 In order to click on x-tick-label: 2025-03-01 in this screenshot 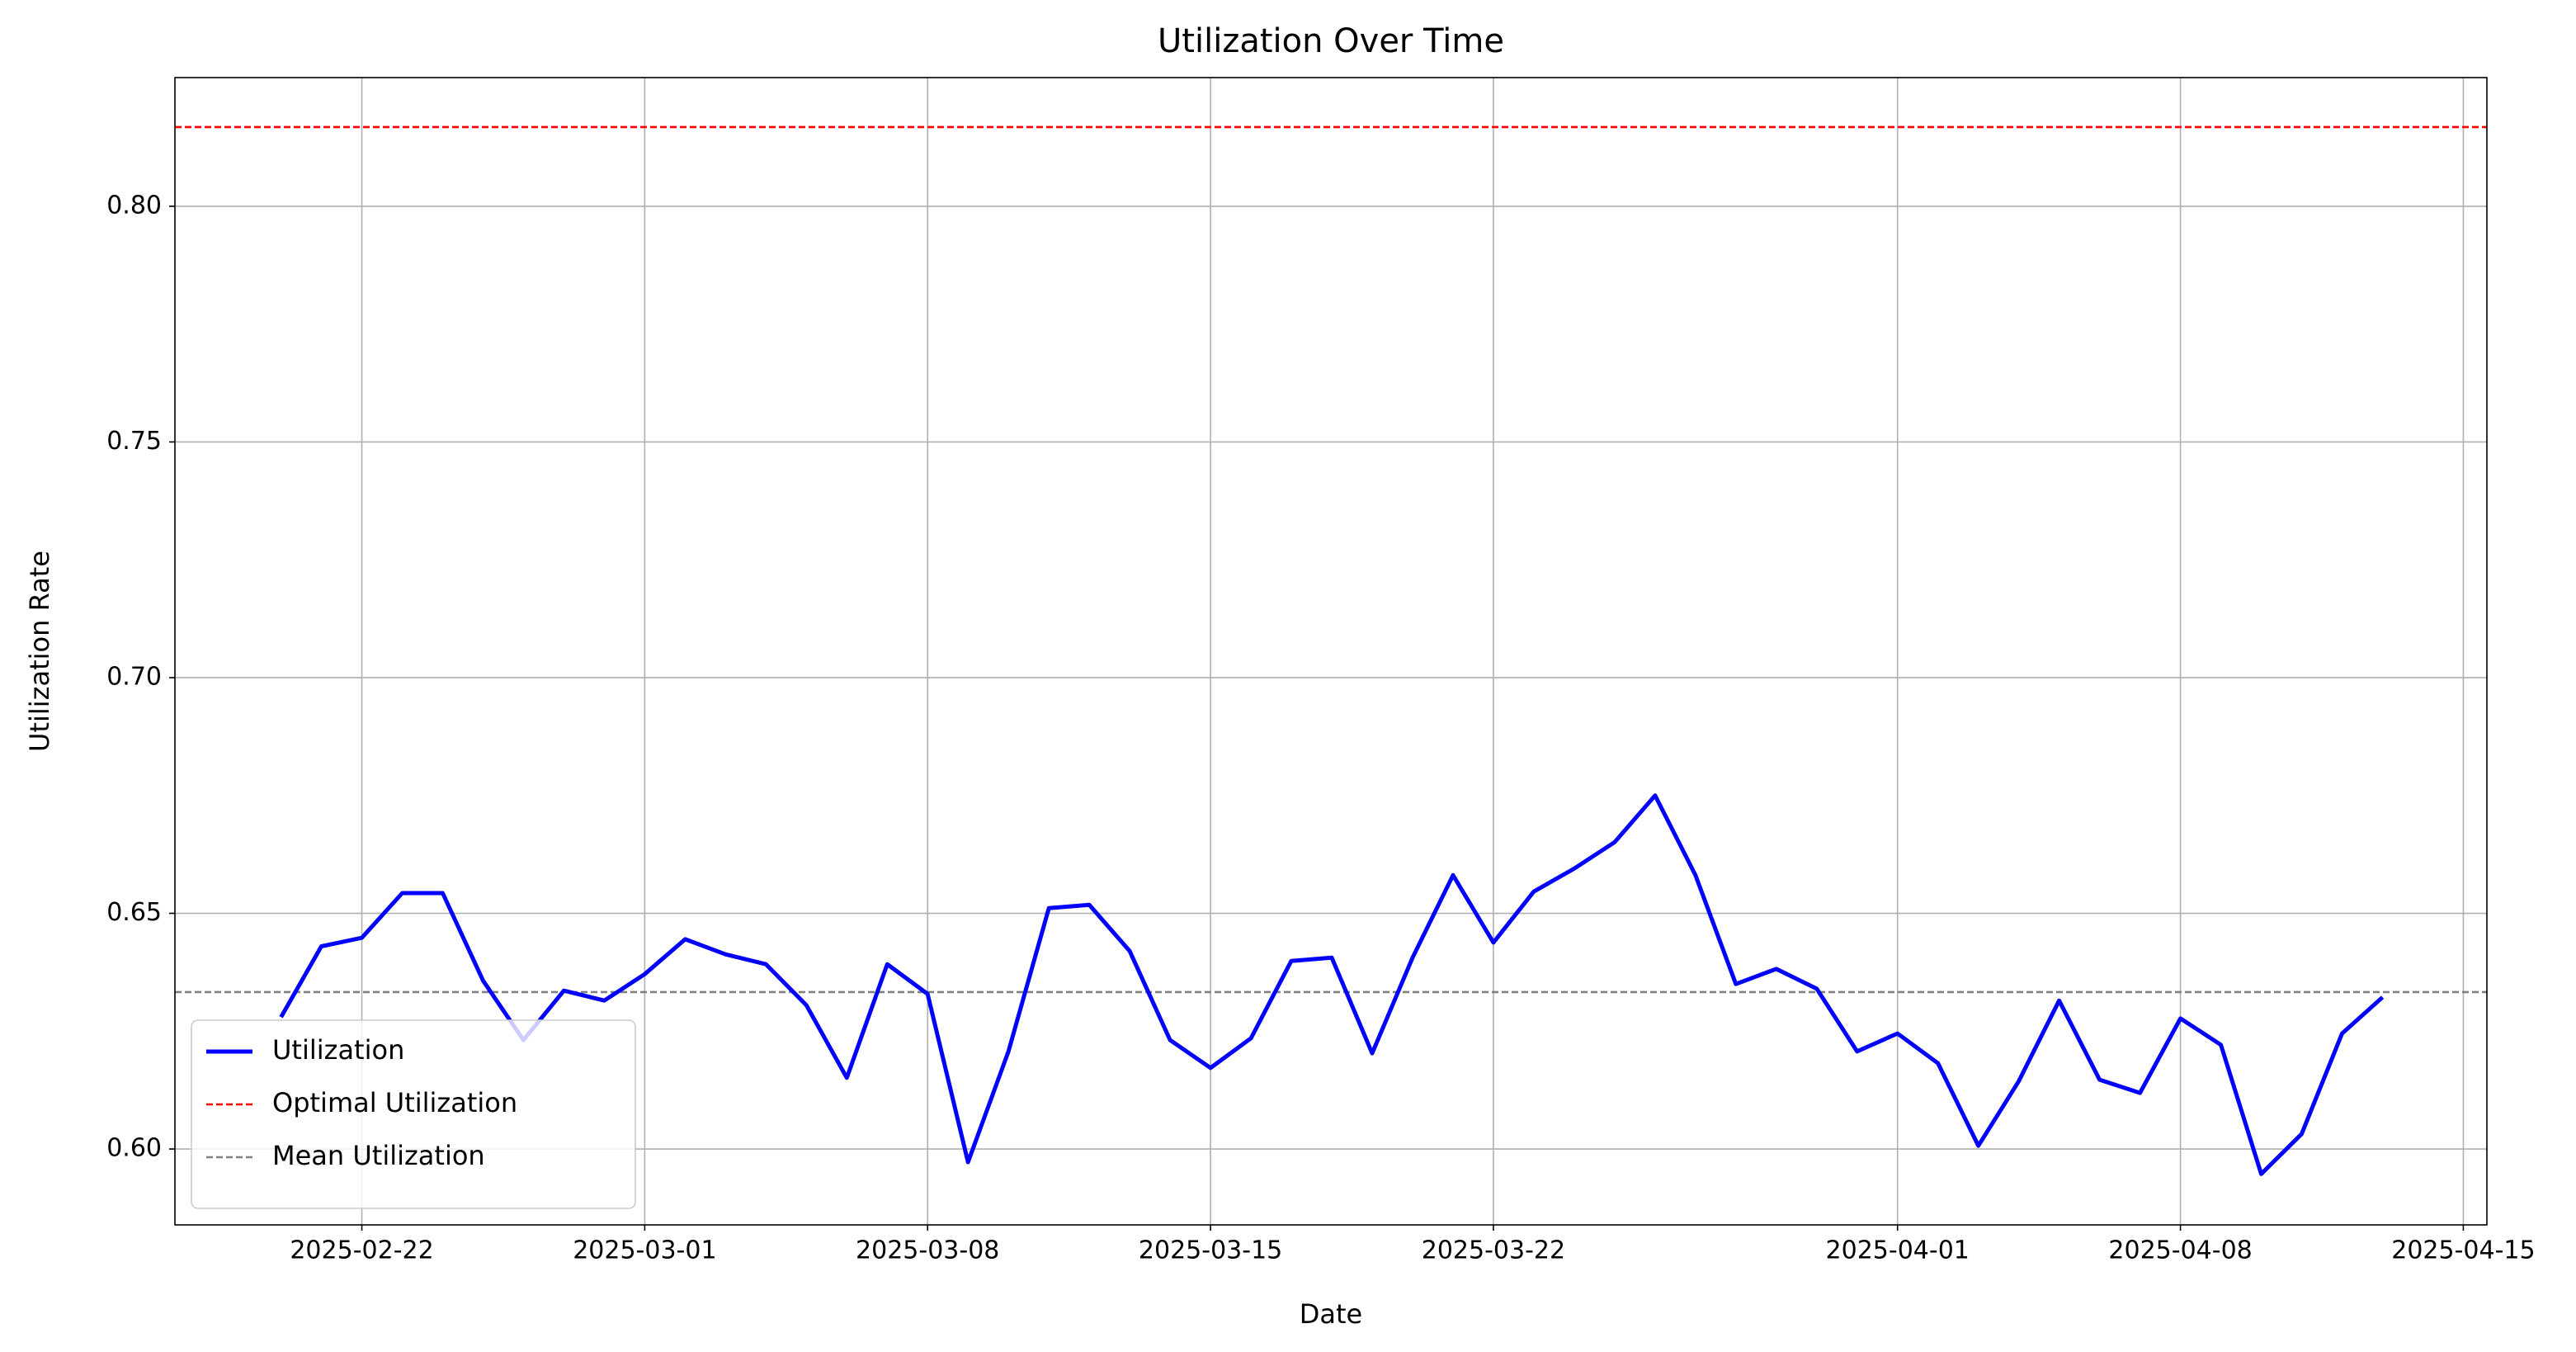, I will do `click(644, 1250)`.